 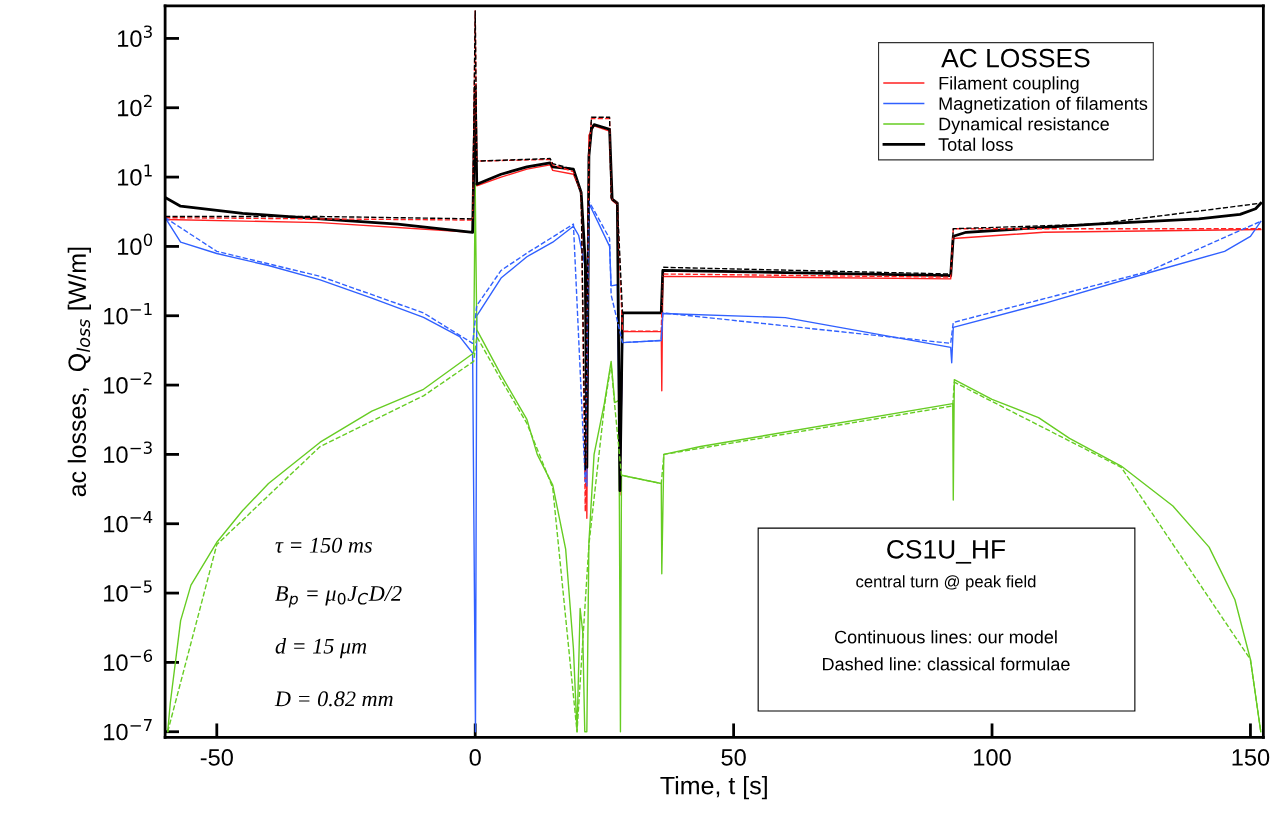 What do you see at coordinates (975, 144) in the screenshot?
I see `legend-label: Total loss` at bounding box center [975, 144].